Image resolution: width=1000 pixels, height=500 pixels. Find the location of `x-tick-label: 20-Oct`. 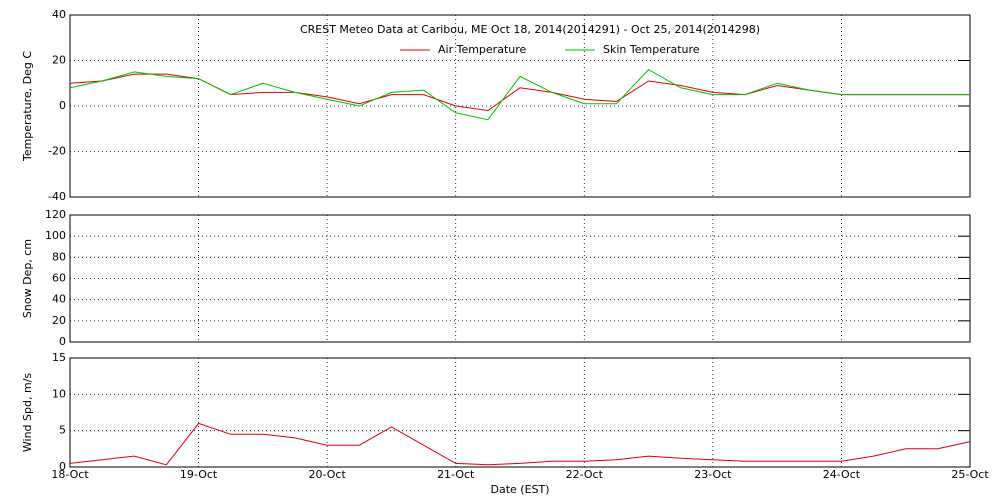

x-tick-label: 20-Oct is located at coordinates (327, 474).